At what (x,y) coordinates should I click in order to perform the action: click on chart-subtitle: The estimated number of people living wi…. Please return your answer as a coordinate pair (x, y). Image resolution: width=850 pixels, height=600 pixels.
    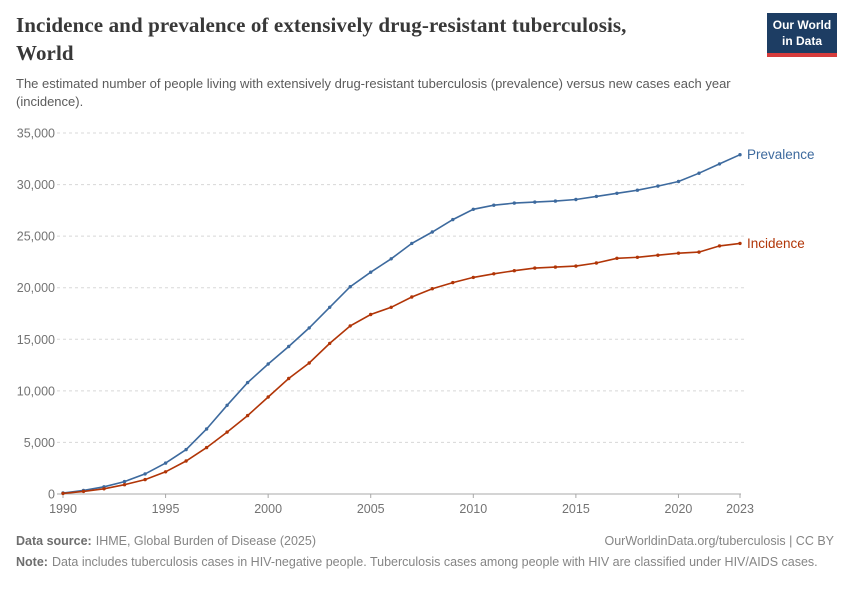
    Looking at the image, I should click on (373, 92).